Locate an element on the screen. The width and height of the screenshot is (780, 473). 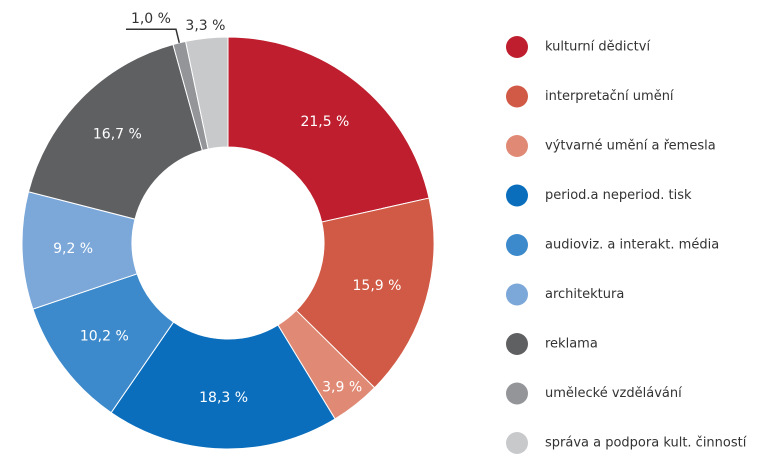
data-label: 15,9 % is located at coordinates (377, 286).